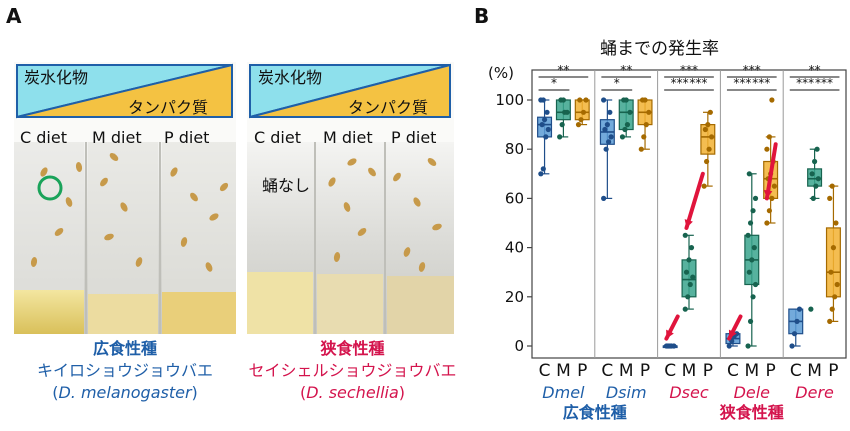 Image resolution: width=850 pixels, height=431 pixels. I want to click on specialist-label: 狭食性種, so click(751, 412).